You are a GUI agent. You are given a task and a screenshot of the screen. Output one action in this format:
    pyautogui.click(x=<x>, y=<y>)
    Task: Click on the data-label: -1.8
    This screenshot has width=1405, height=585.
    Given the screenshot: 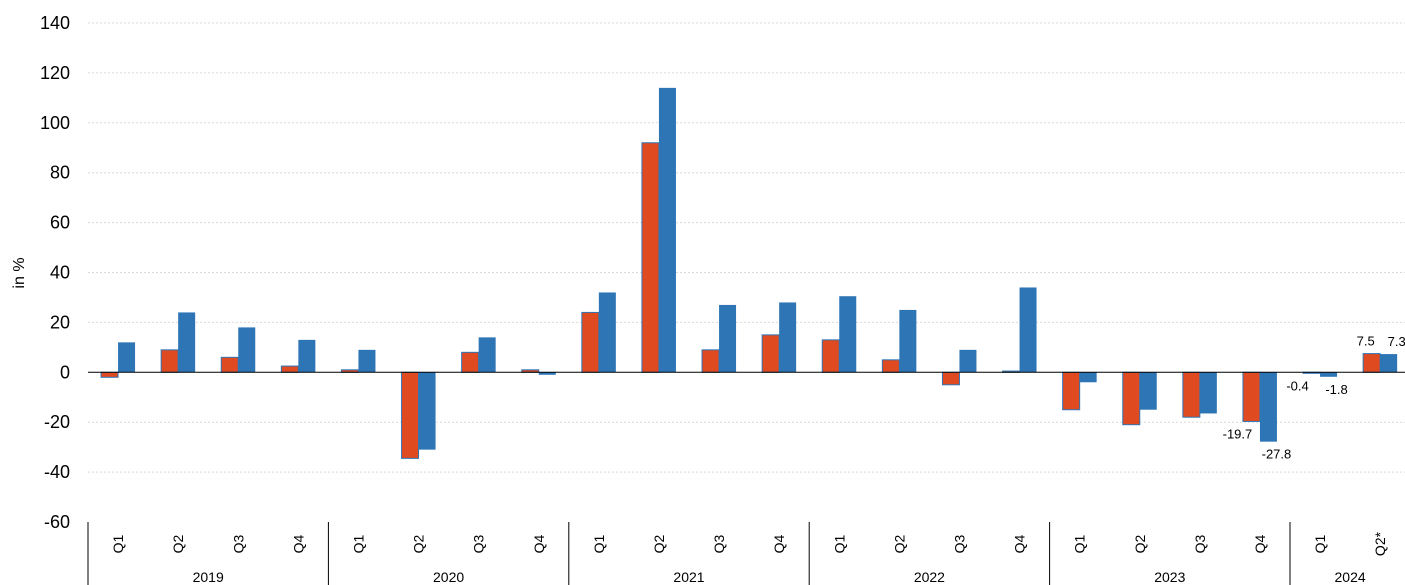 What is the action you would take?
    pyautogui.click(x=1336, y=389)
    